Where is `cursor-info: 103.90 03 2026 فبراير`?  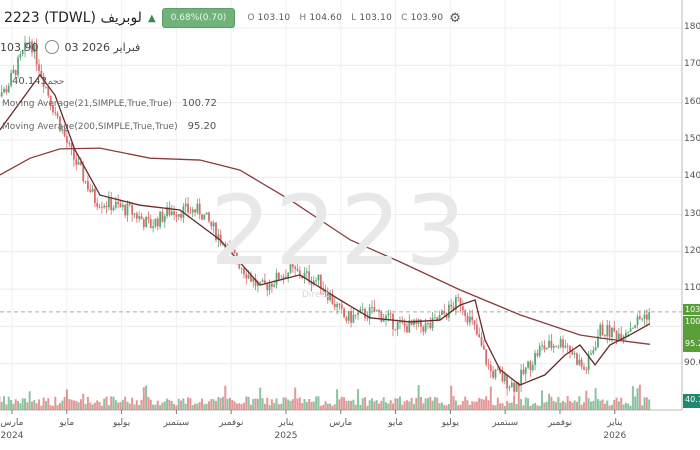
cursor-info: 103.90 03 2026 فبراير is located at coordinates (70, 47).